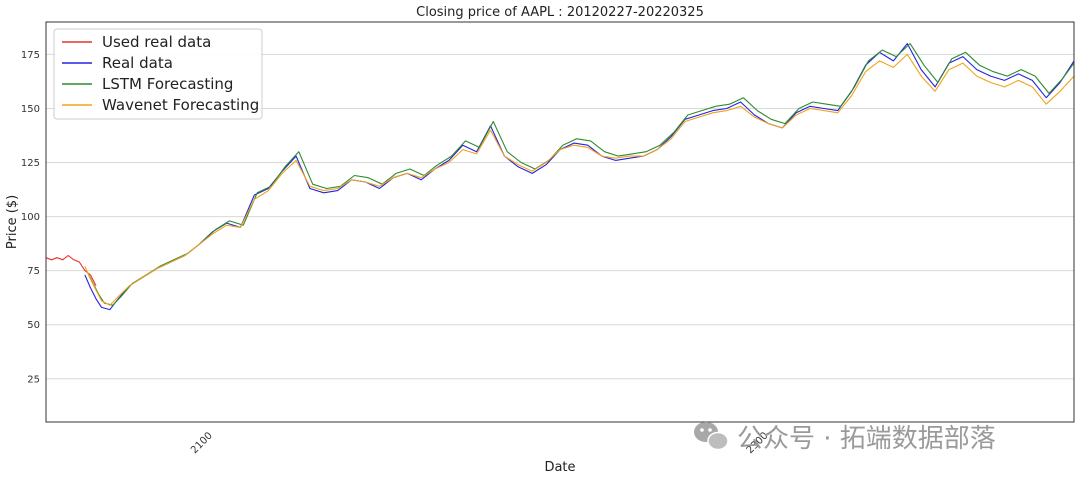 The width and height of the screenshot is (1080, 480). What do you see at coordinates (202, 443) in the screenshot?
I see `x-tick-label: 2100` at bounding box center [202, 443].